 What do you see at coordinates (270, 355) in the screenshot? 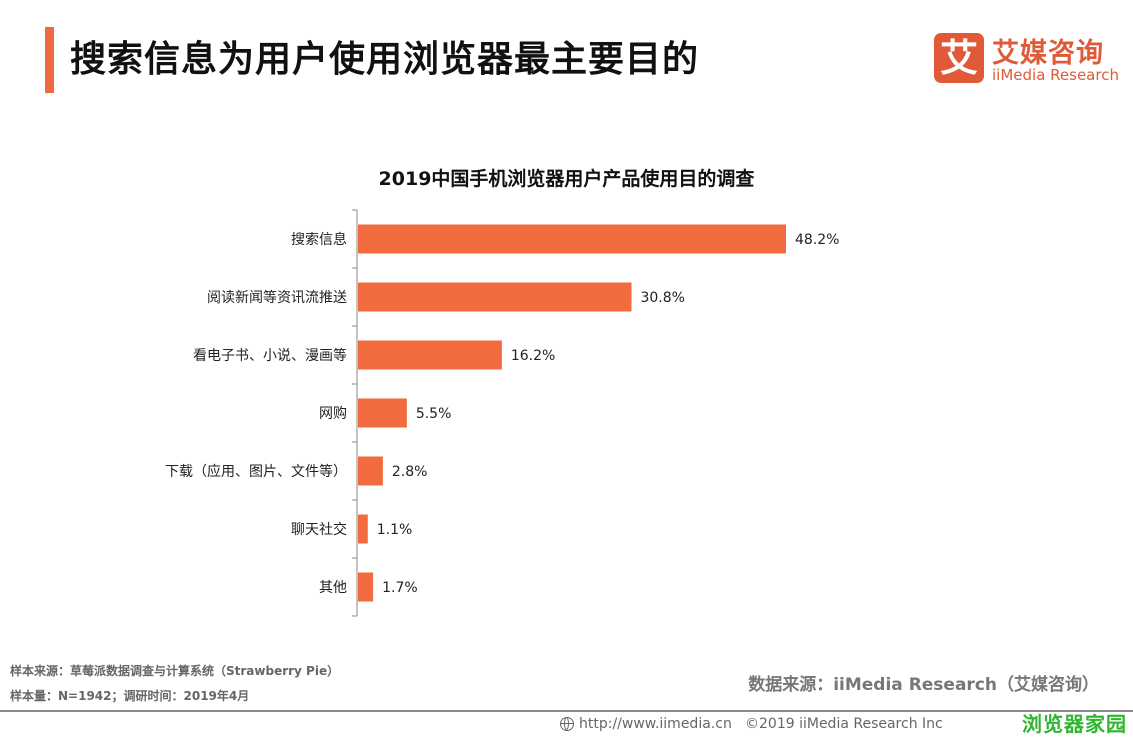
I see `category-label: 看电子书、小说、漫画等` at bounding box center [270, 355].